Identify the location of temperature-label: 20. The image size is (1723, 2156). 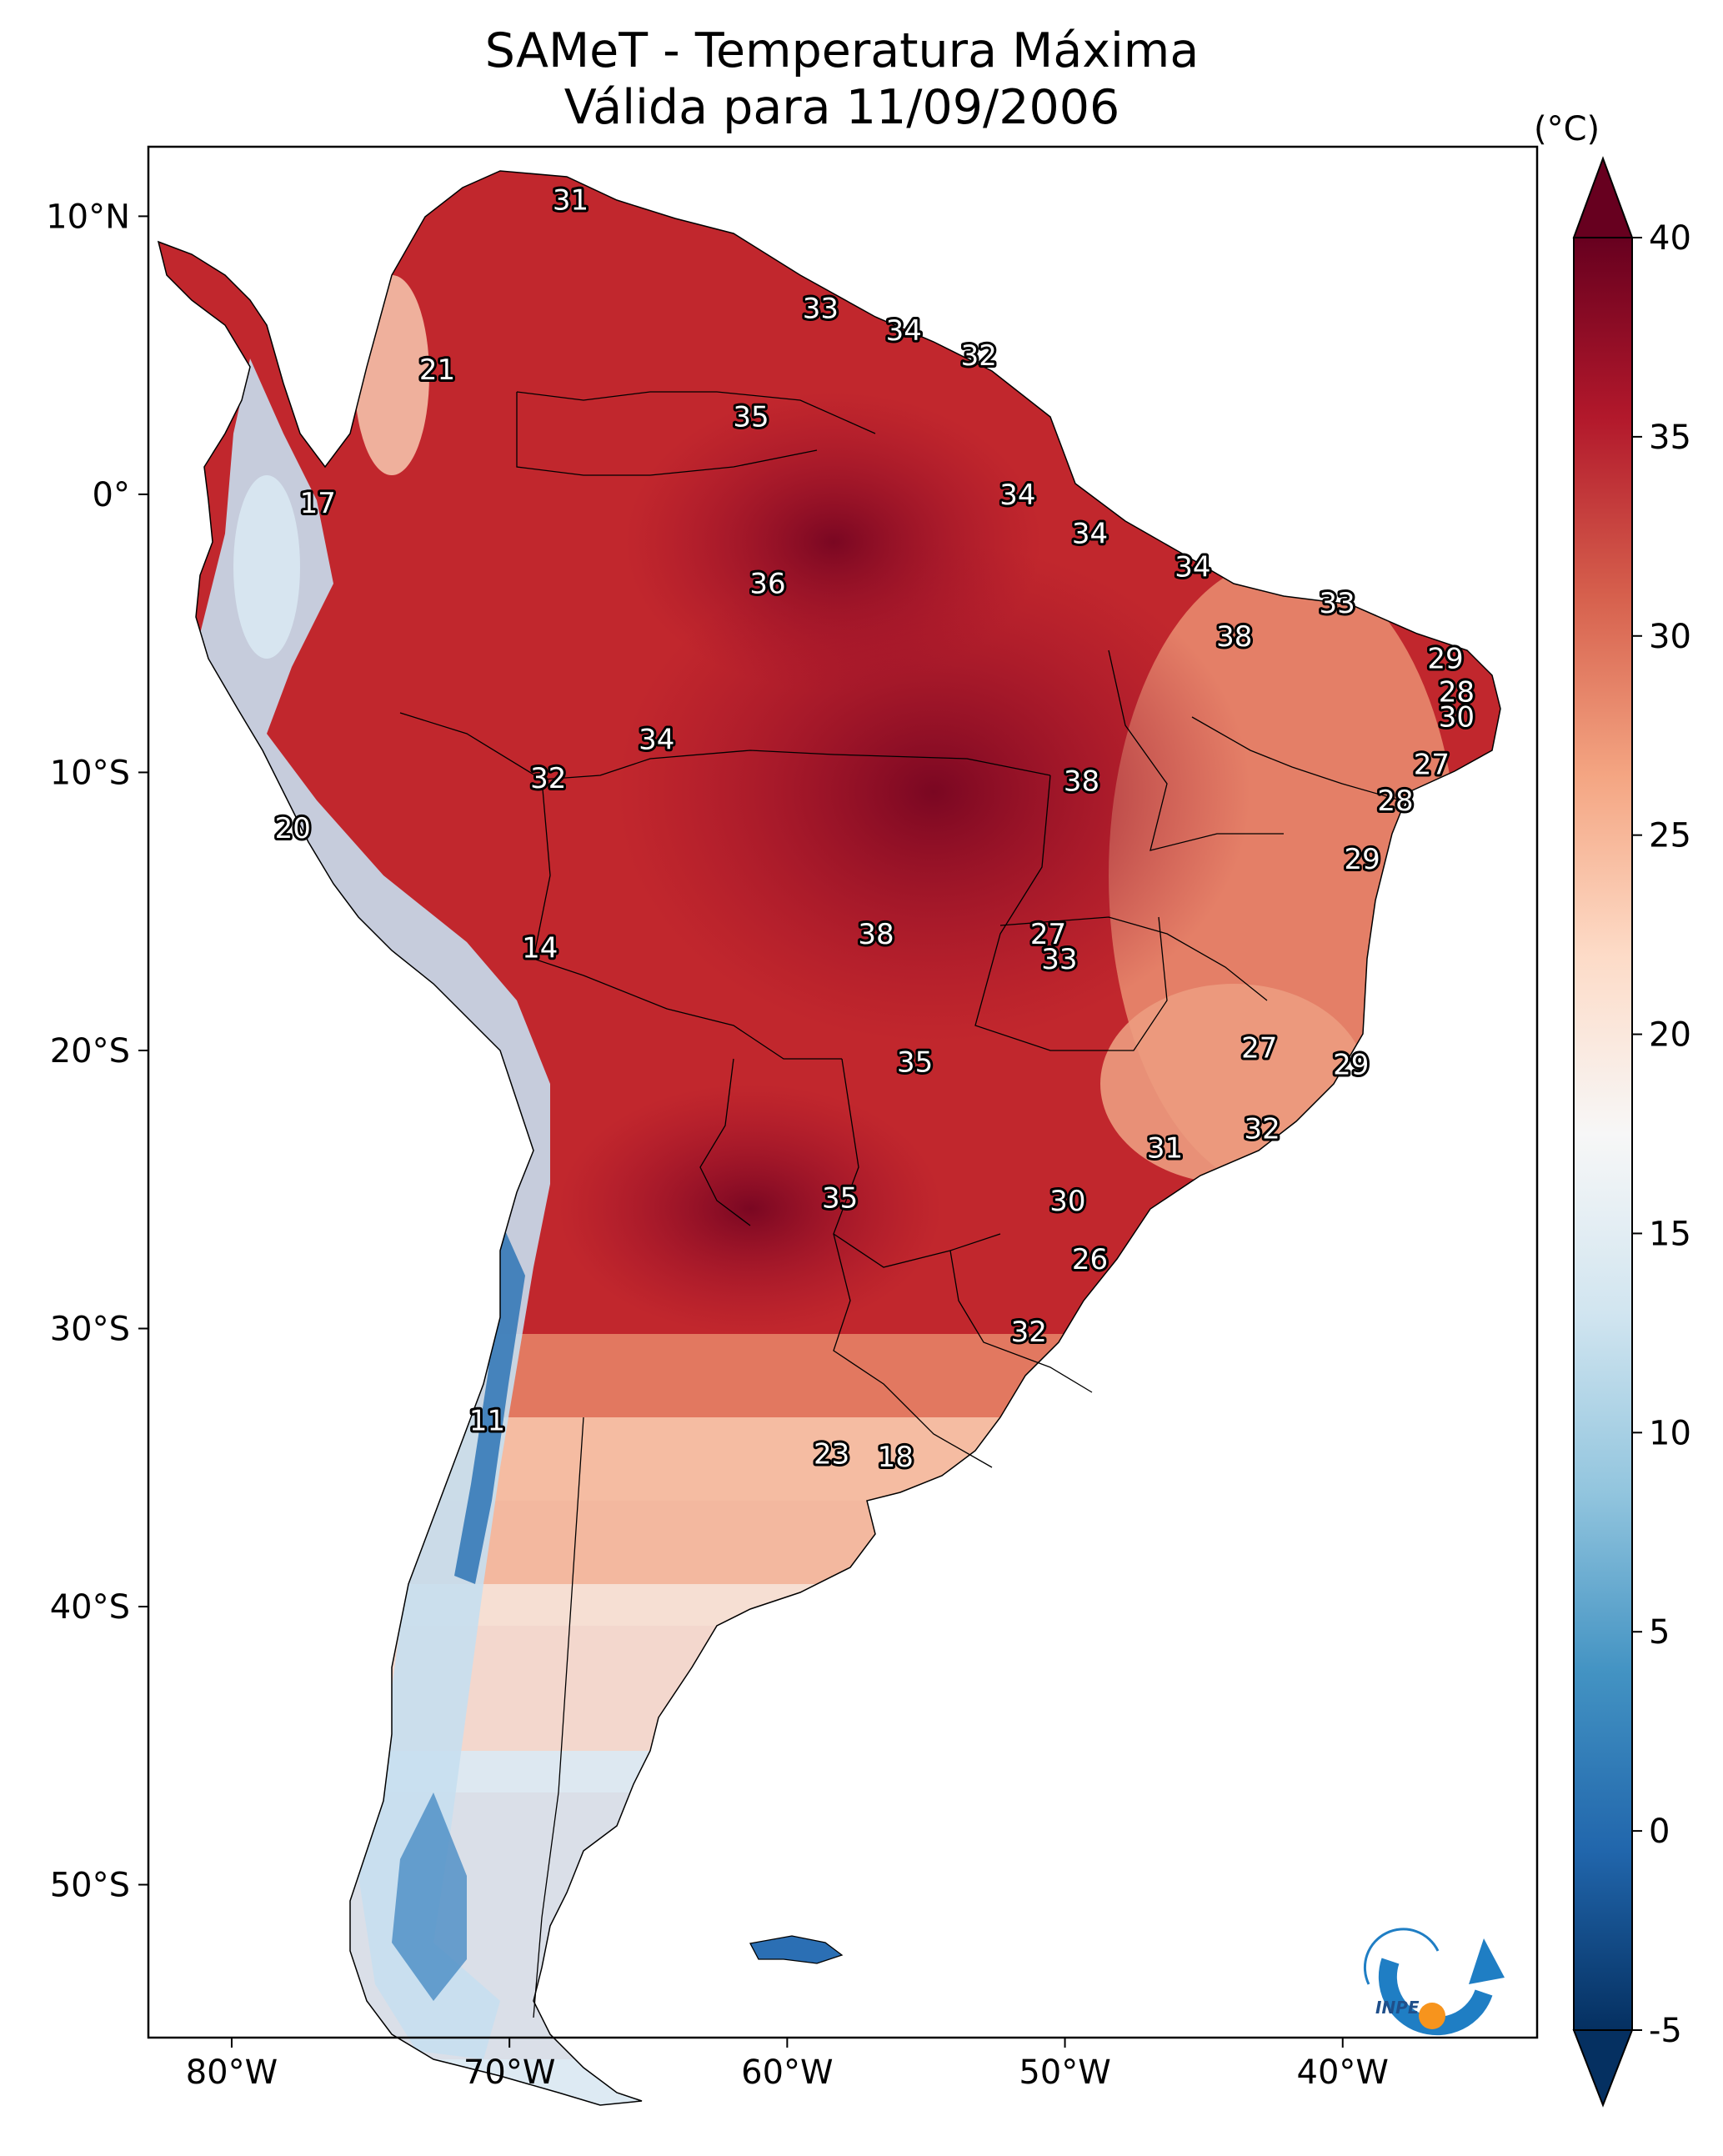
(293, 828).